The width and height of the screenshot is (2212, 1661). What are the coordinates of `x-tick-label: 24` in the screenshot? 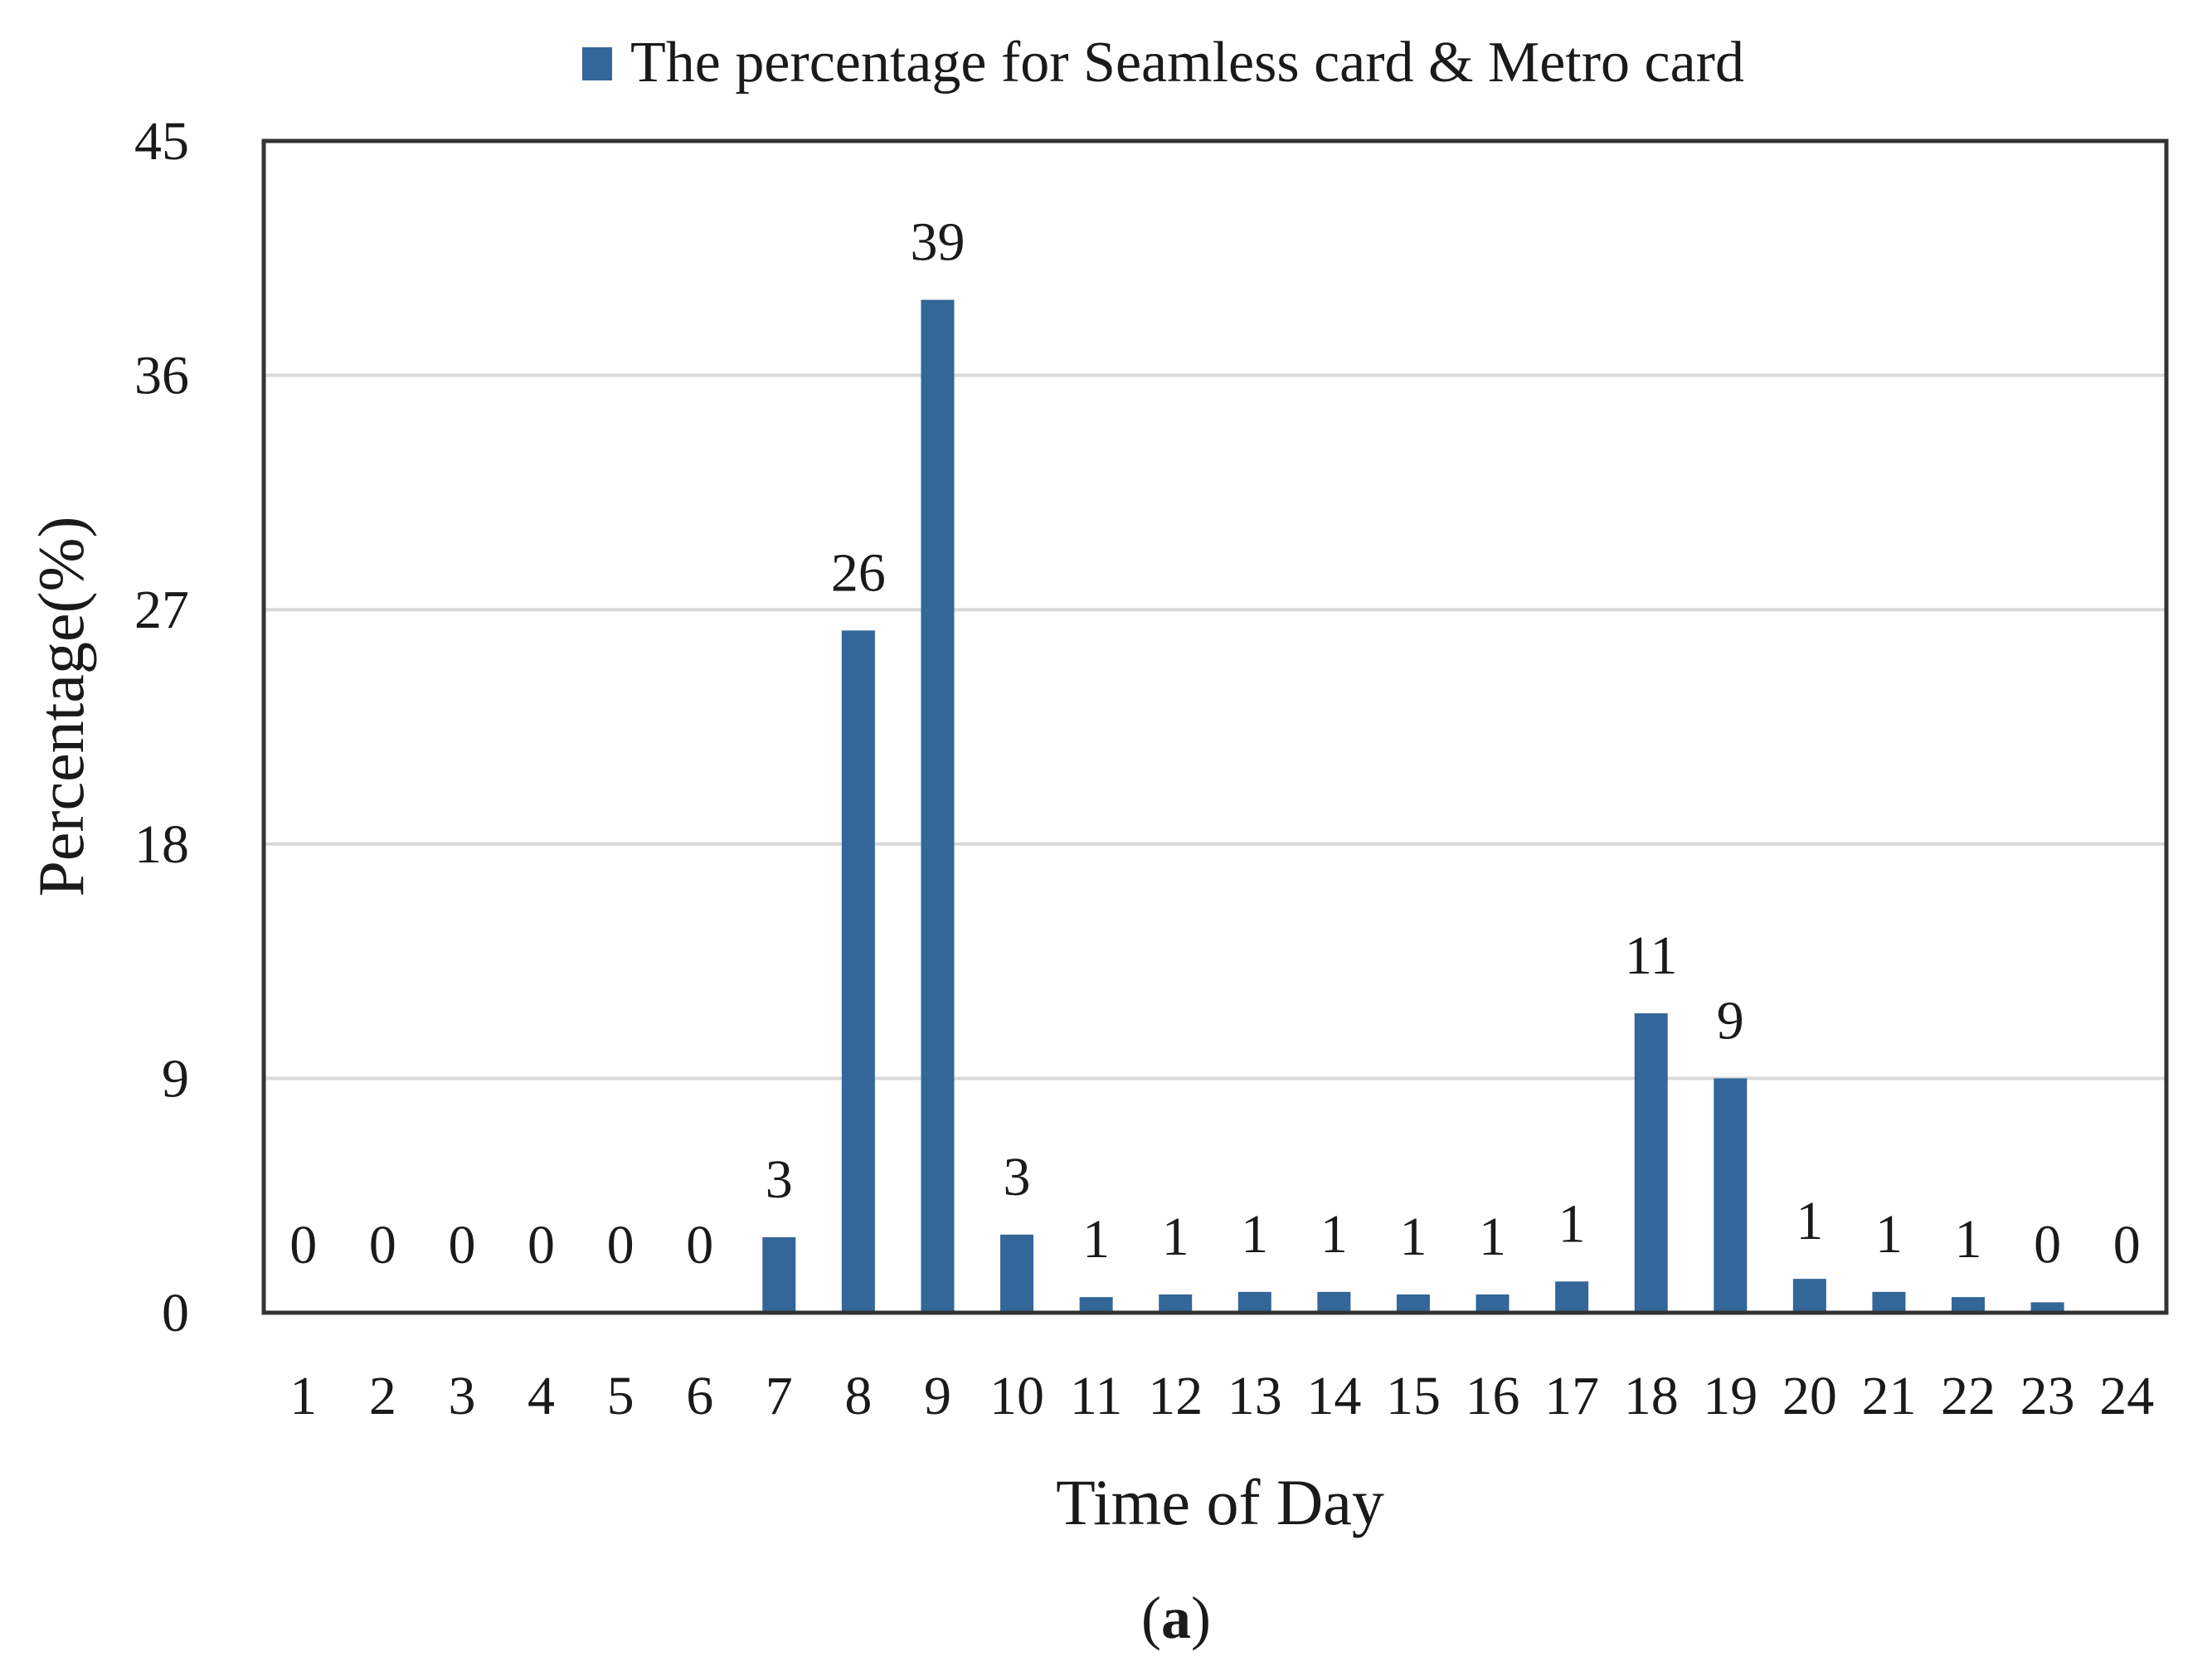 It's located at (2126, 1396).